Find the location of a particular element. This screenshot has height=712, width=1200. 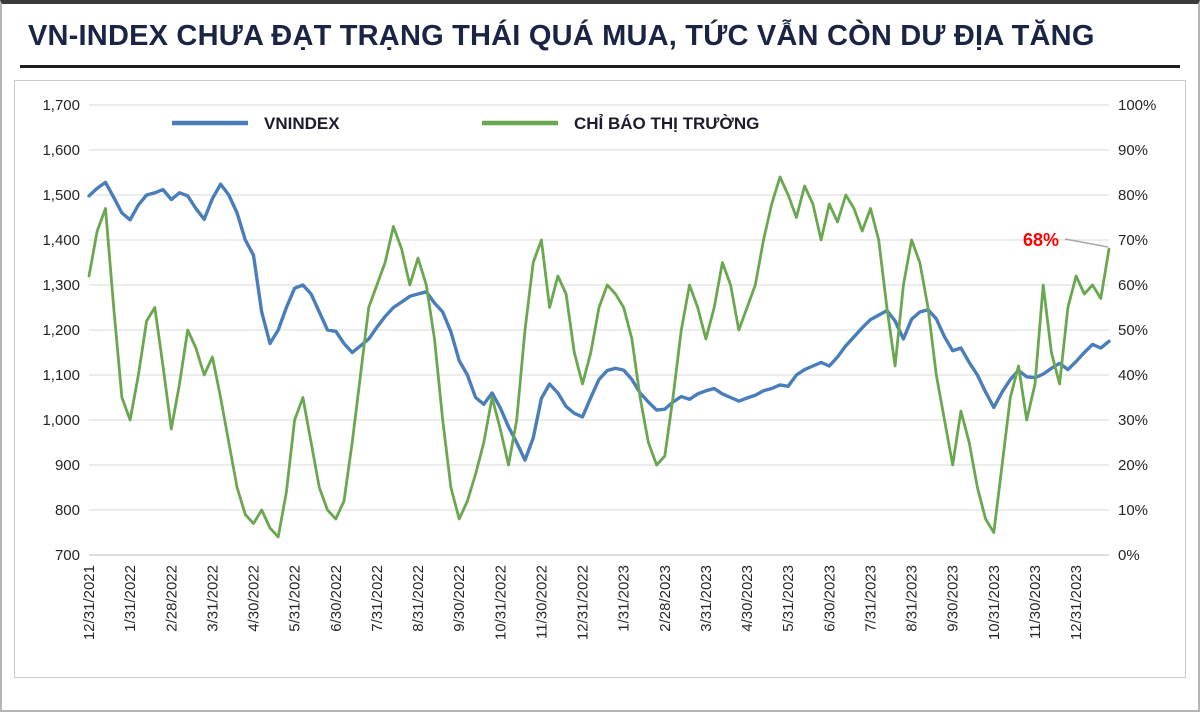

left-axis-tick: 1,200 is located at coordinates (61, 330).